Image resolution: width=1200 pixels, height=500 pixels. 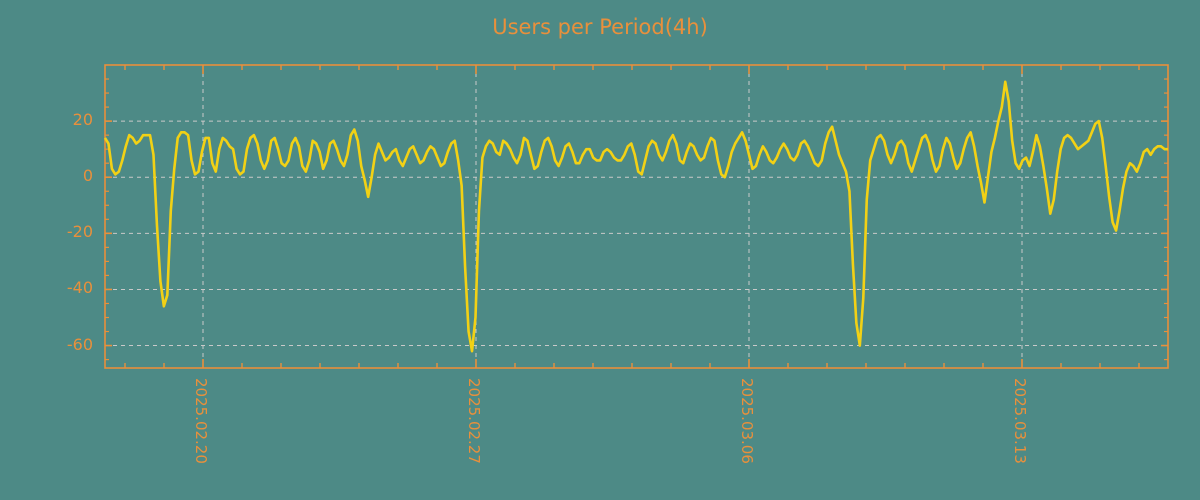 I want to click on y-axis-tick-label: -60, so click(x=79, y=344).